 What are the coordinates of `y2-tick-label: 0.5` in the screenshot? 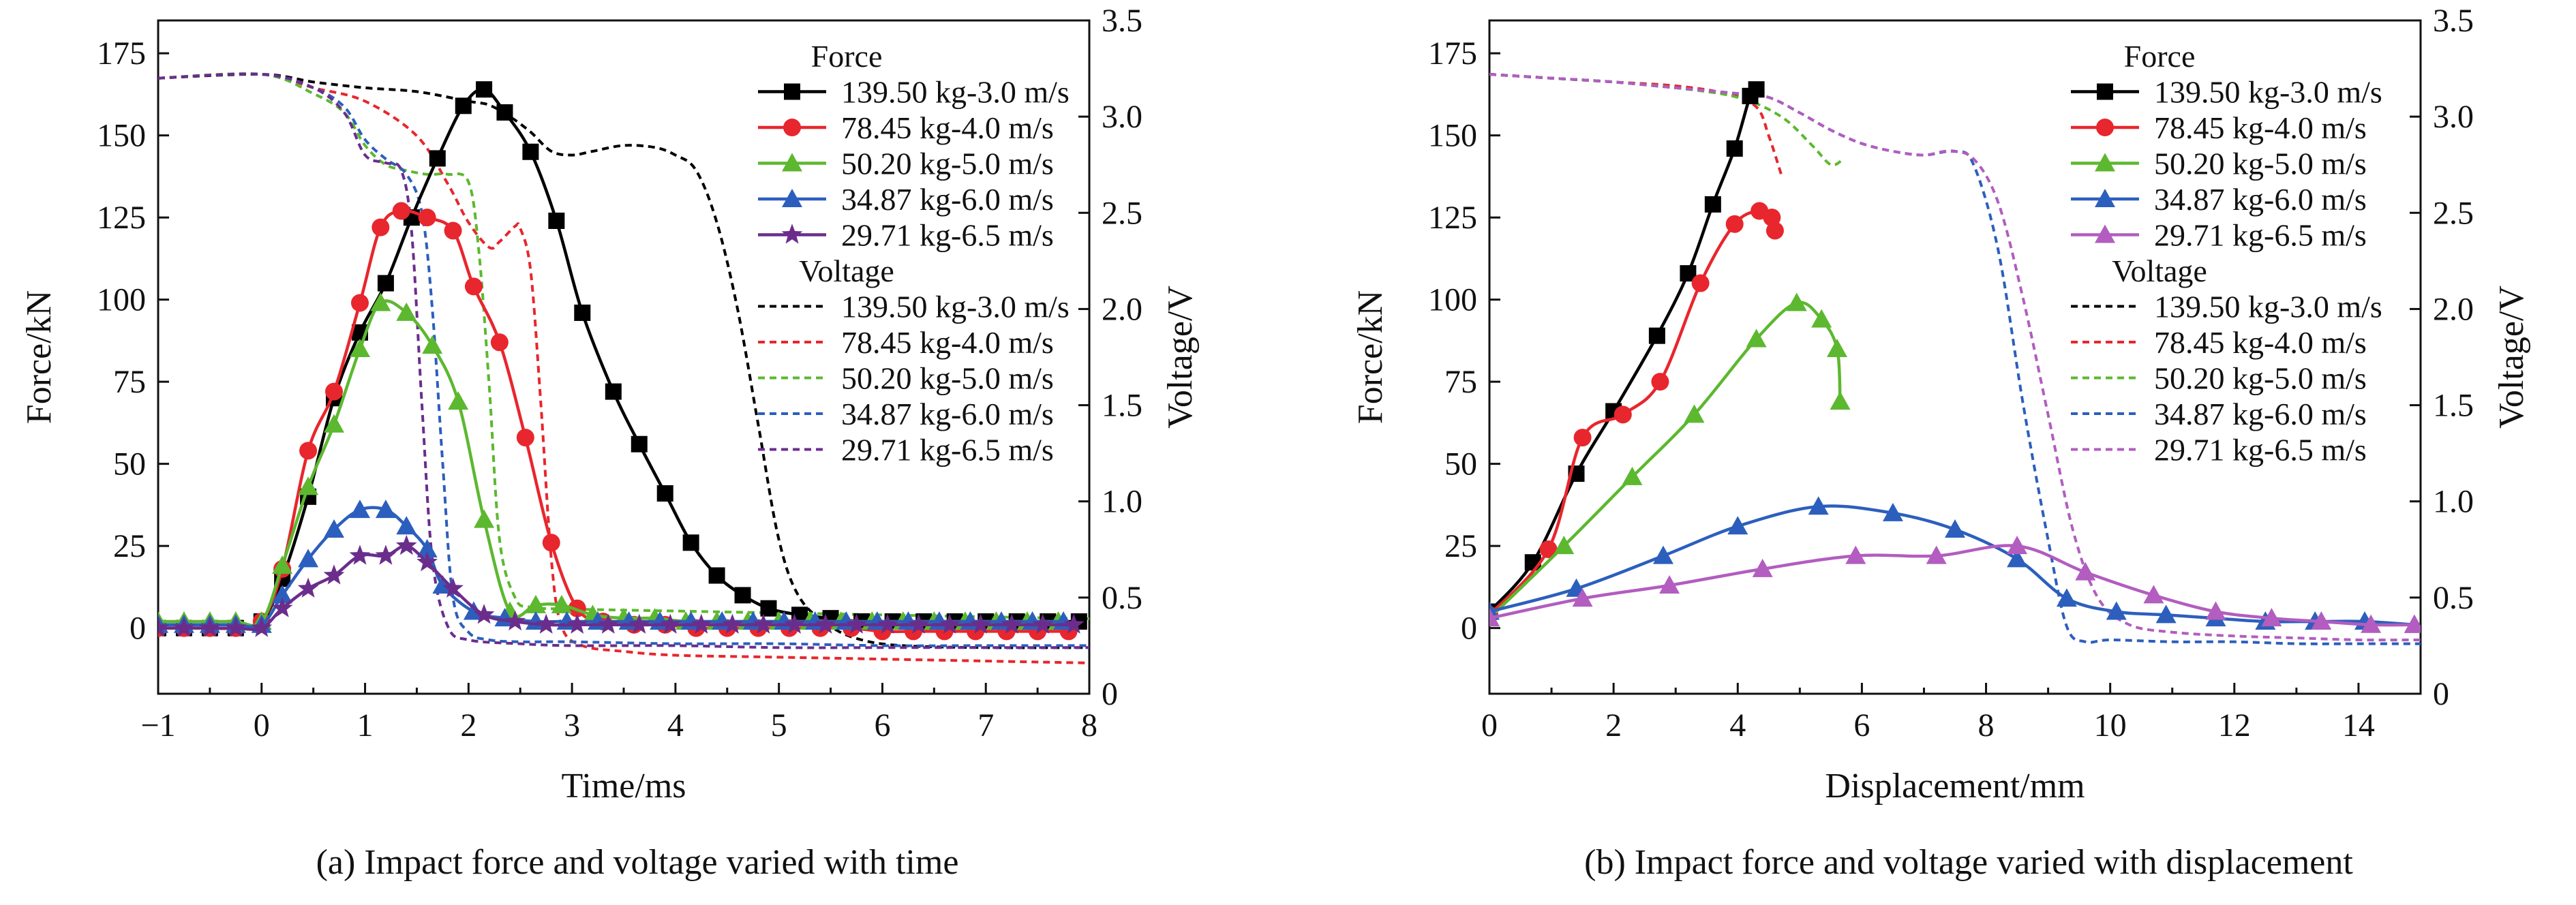 It's located at (2454, 598).